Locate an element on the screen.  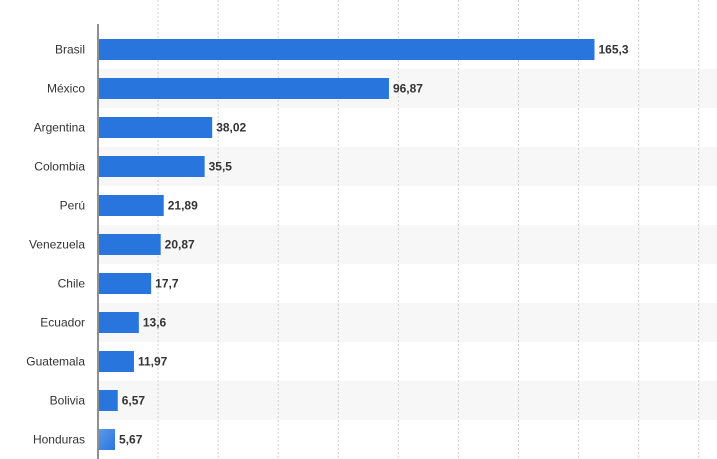
category-label: Honduras is located at coordinates (59, 440).